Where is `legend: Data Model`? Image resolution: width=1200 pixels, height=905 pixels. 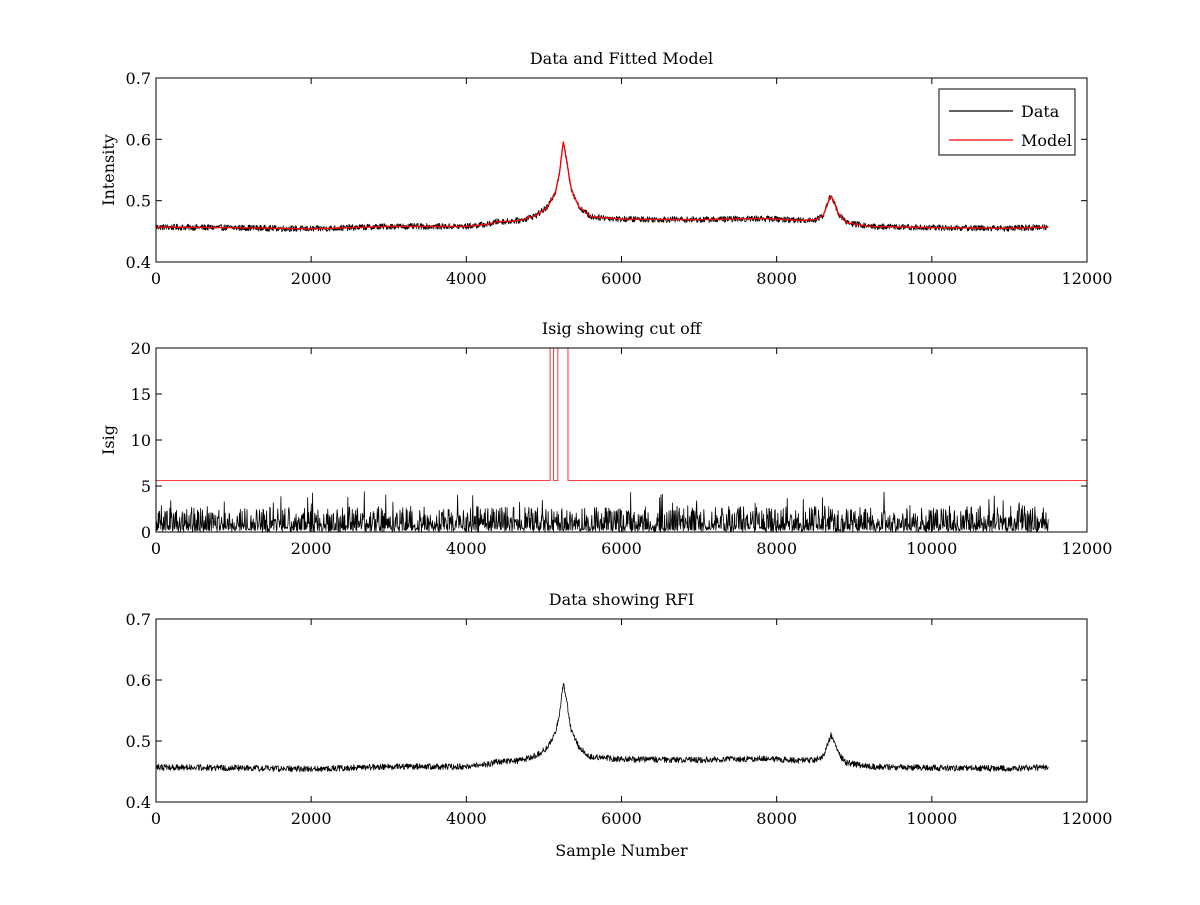 legend: Data Model is located at coordinates (1007, 122).